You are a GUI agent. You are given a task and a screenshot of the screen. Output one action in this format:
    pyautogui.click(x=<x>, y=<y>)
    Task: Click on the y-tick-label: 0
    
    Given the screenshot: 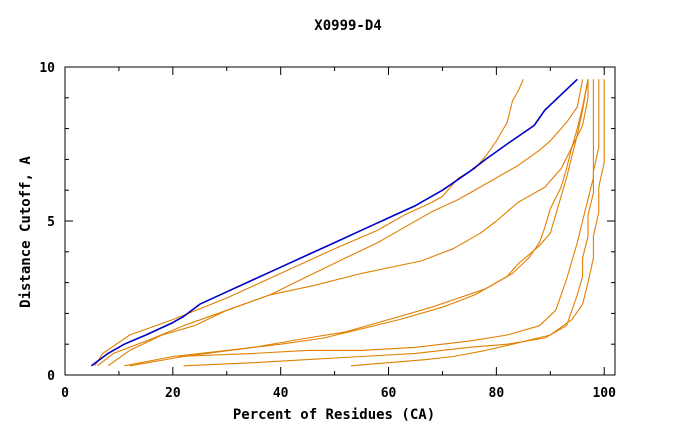 What is the action you would take?
    pyautogui.click(x=51, y=376)
    